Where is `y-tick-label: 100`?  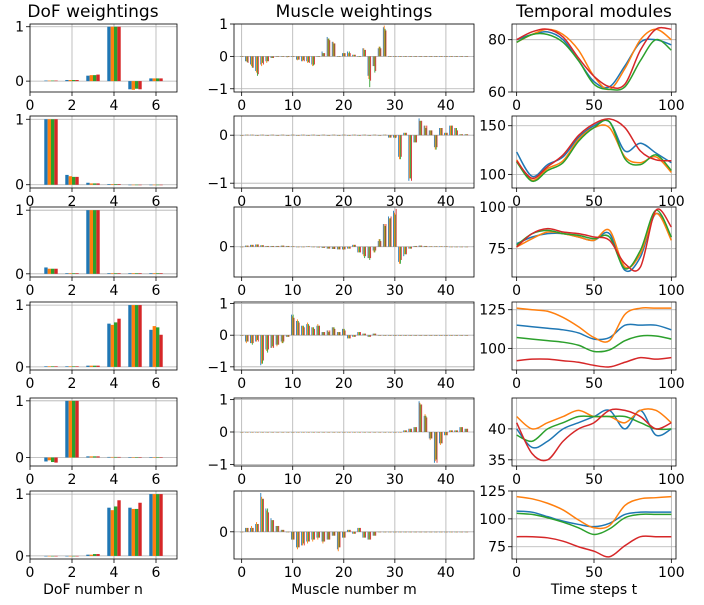
y-tick-label: 100 is located at coordinates (492, 175).